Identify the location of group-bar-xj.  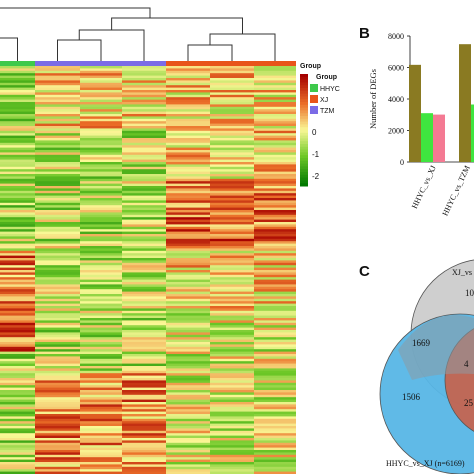
(100, 63).